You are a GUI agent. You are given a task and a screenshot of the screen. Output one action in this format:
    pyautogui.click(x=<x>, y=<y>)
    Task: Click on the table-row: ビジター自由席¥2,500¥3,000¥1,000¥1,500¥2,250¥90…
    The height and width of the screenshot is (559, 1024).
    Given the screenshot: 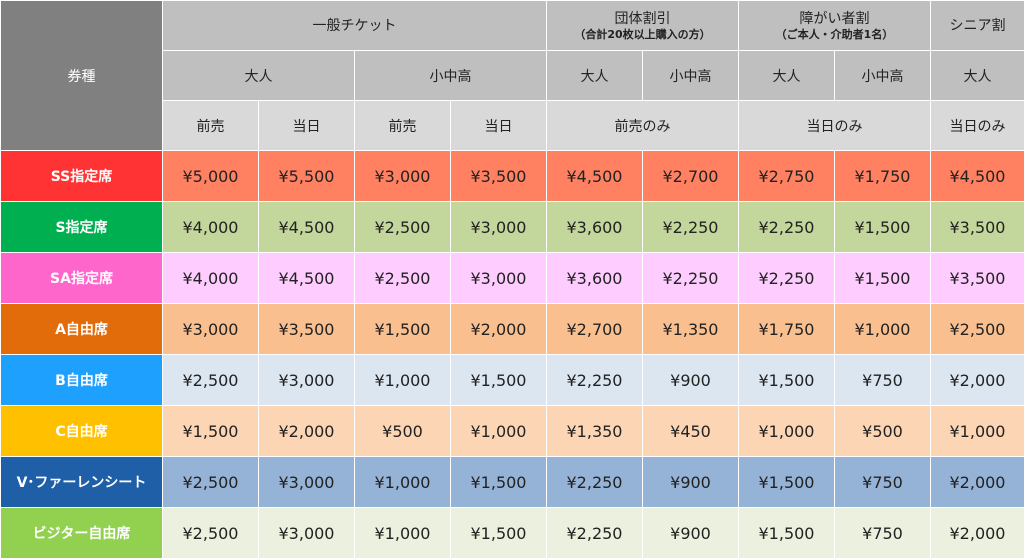 What is the action you would take?
    pyautogui.click(x=512, y=533)
    